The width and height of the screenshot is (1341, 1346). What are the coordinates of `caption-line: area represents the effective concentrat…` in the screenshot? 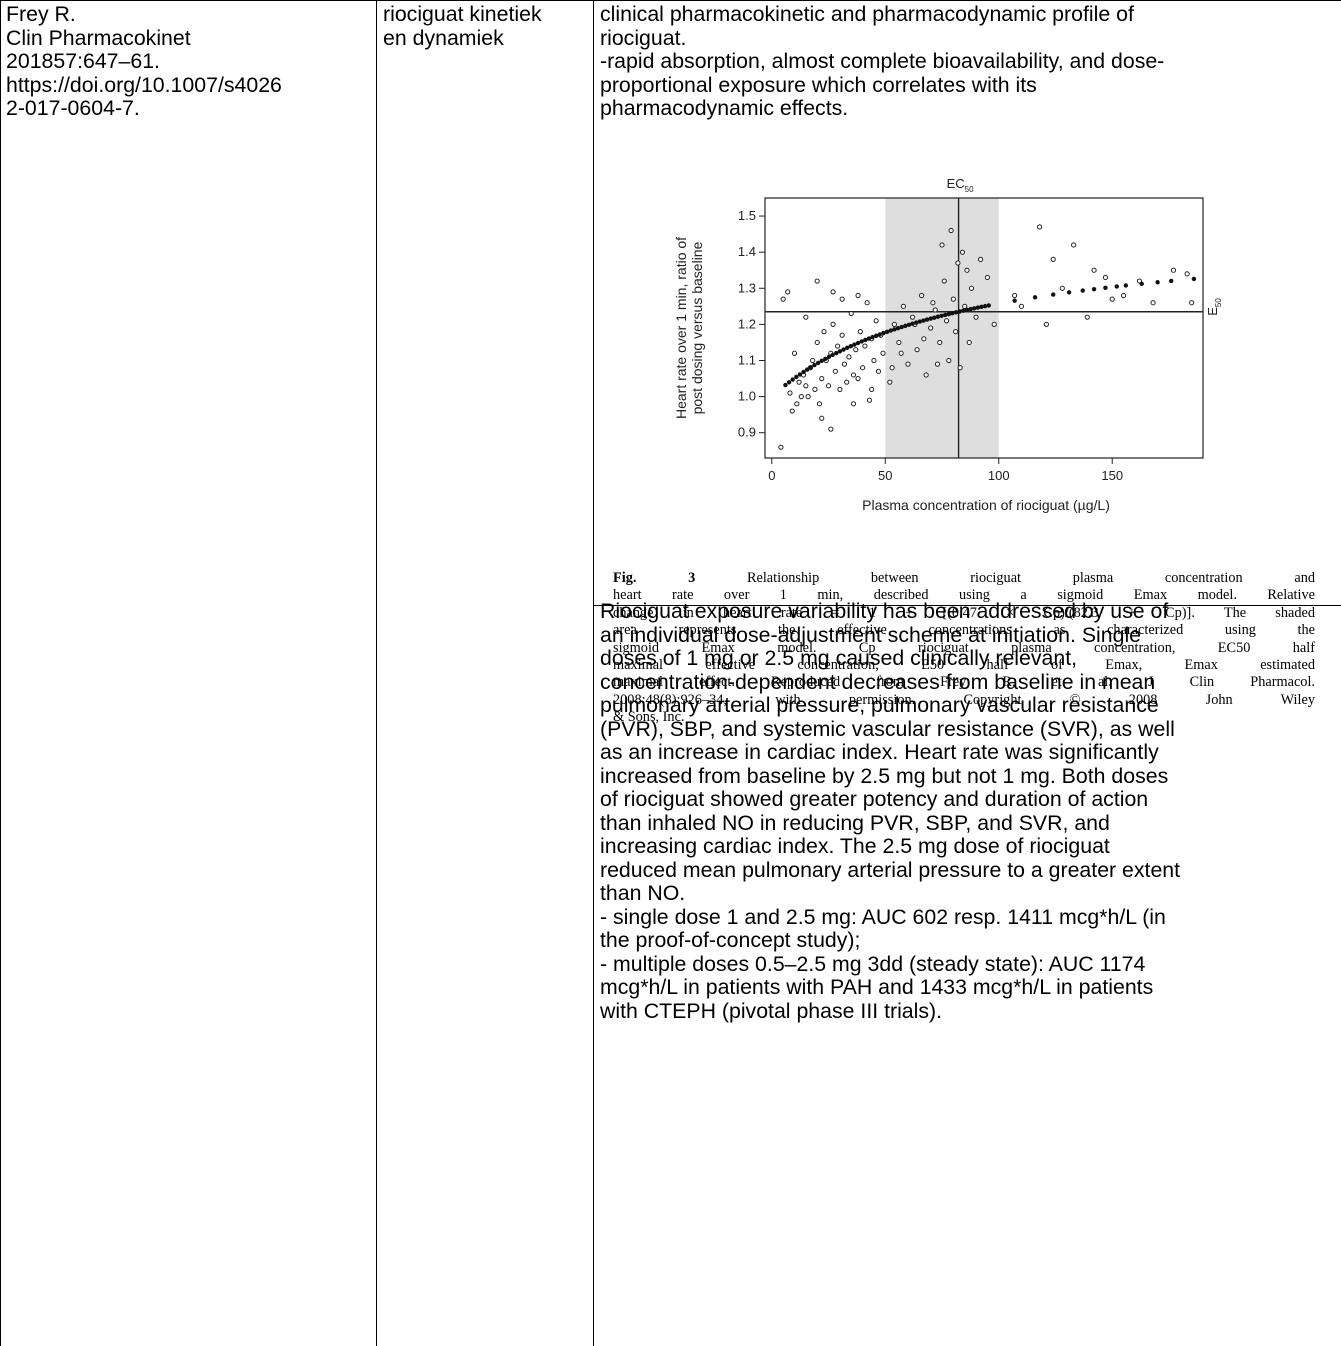 It's located at (964, 630).